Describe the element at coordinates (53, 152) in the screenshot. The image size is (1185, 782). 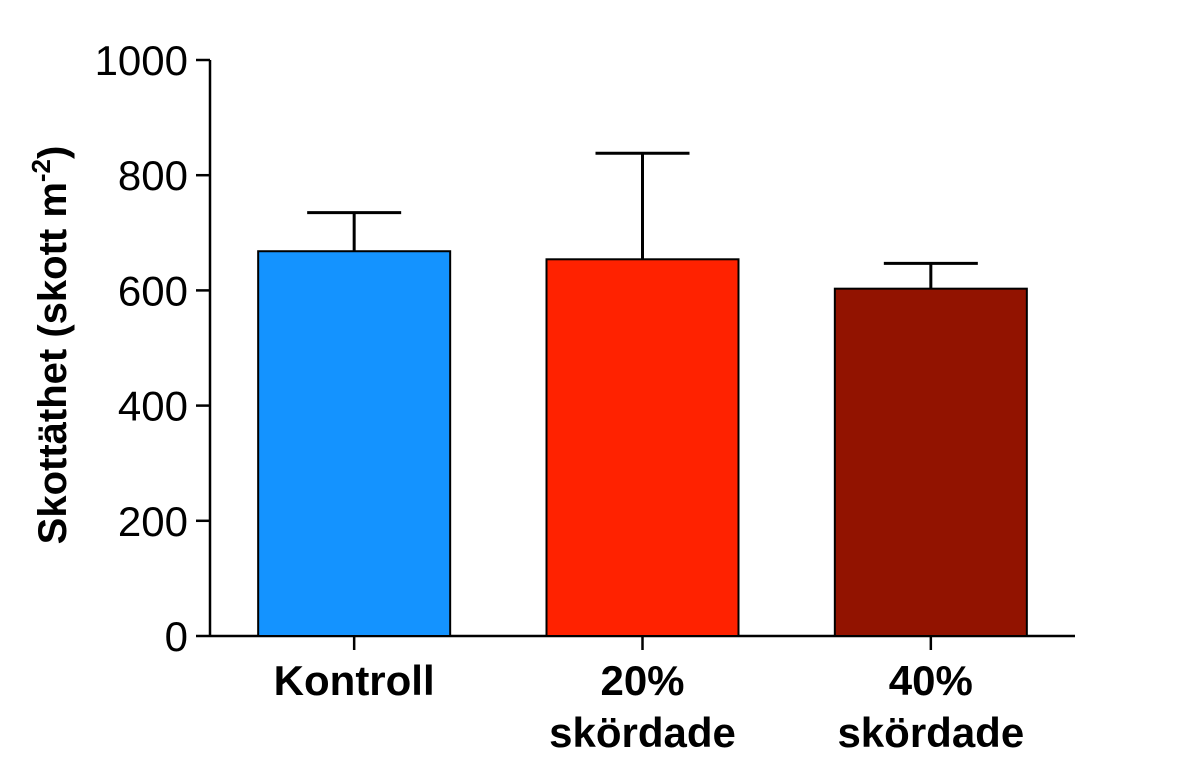
I see `y-axis-title-close: )` at that location.